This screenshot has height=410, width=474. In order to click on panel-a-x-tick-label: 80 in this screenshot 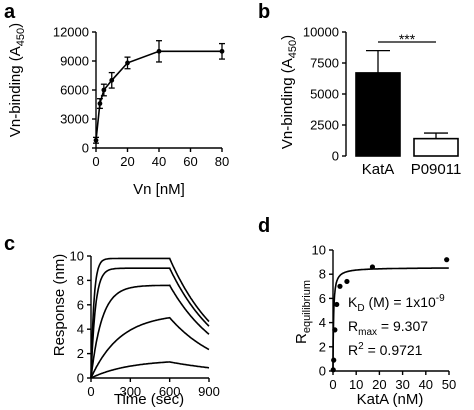, I will do `click(222, 161)`.